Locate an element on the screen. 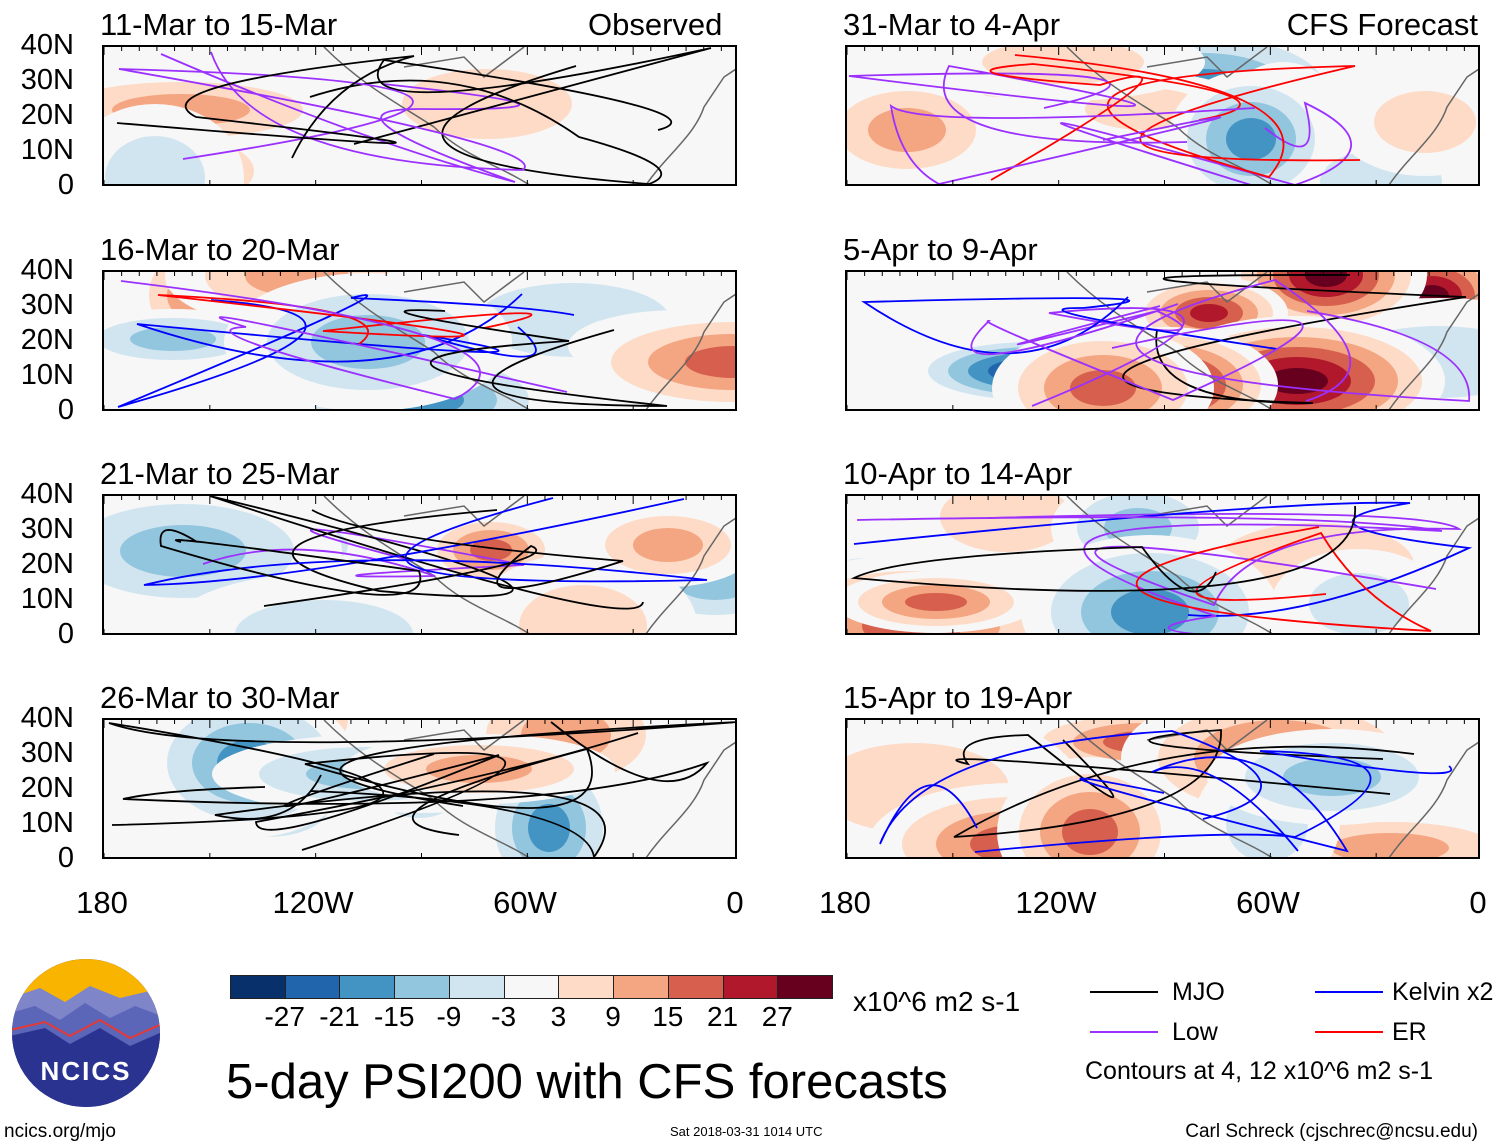 The image size is (1510, 1147). panel-title: 16-Mar to 20-Mar is located at coordinates (220, 249).